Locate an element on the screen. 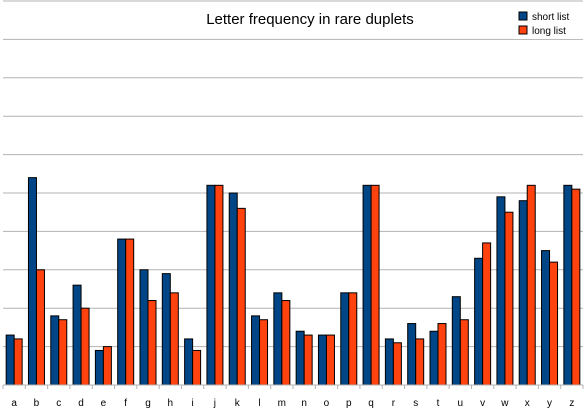 This screenshot has height=415, width=586. axis is located at coordinates (293, 386).